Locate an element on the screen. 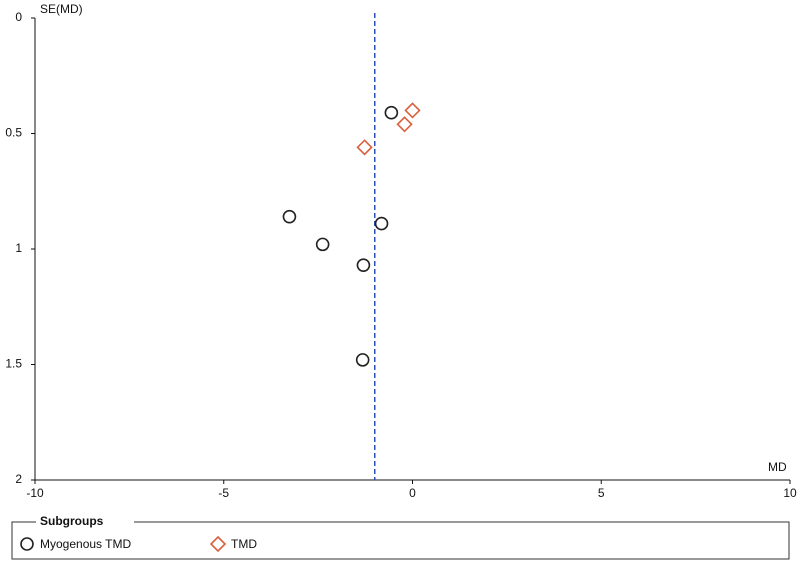 The height and width of the screenshot is (563, 800). y-tick-label: 0 is located at coordinates (18, 17).